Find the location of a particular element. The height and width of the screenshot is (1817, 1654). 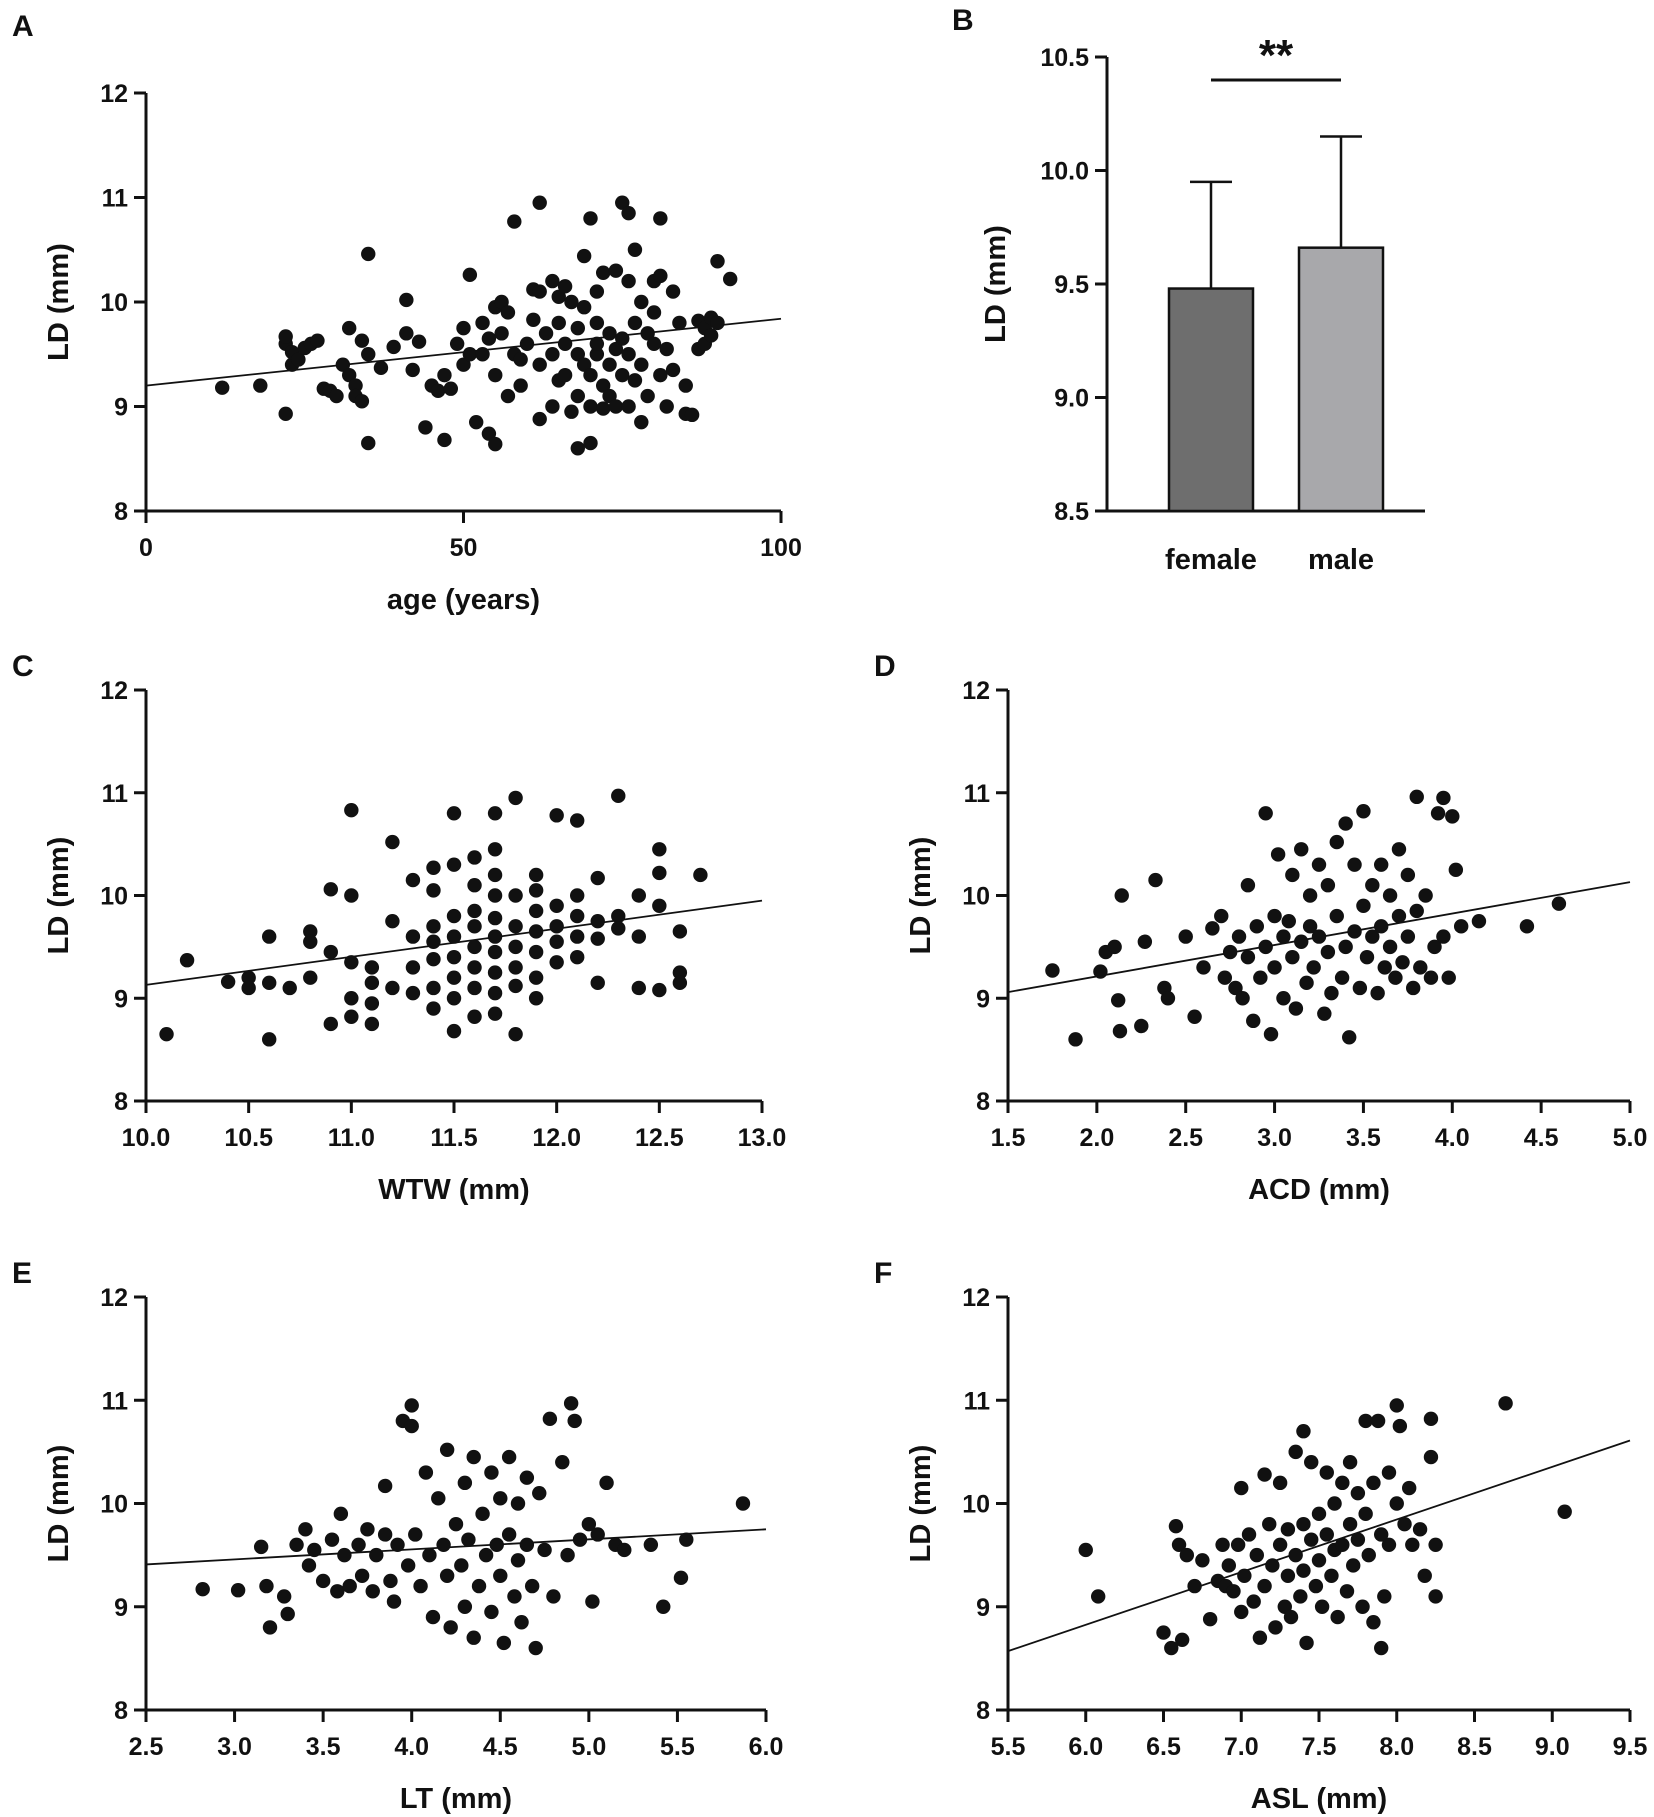

y-tick-label: 8 is located at coordinates (121, 1711).